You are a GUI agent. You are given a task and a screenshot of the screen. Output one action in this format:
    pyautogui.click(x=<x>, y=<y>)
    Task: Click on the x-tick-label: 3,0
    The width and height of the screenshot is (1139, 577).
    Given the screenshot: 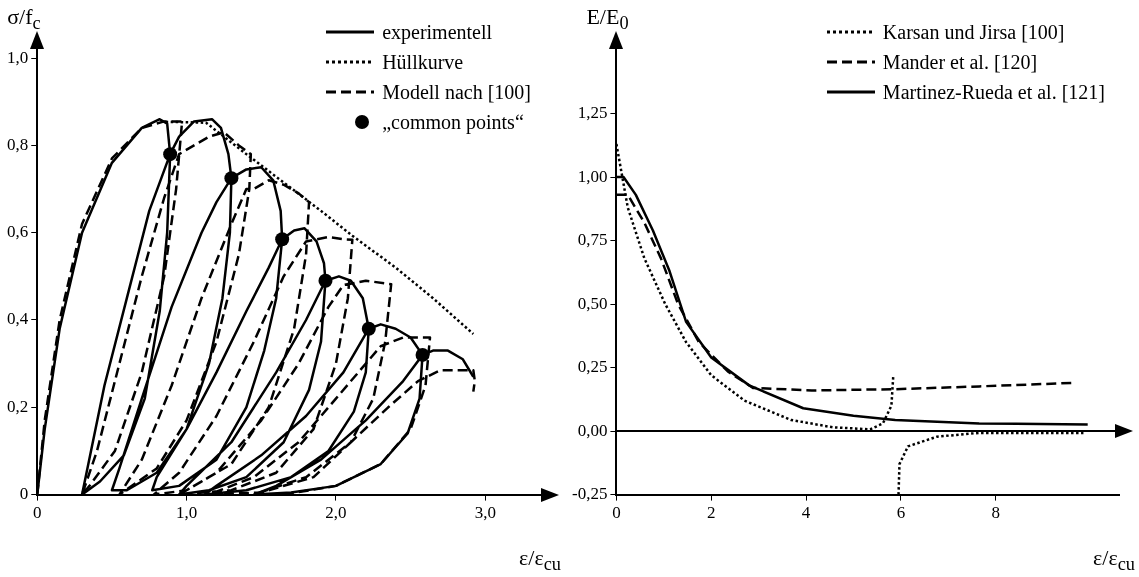 What is the action you would take?
    pyautogui.click(x=485, y=513)
    